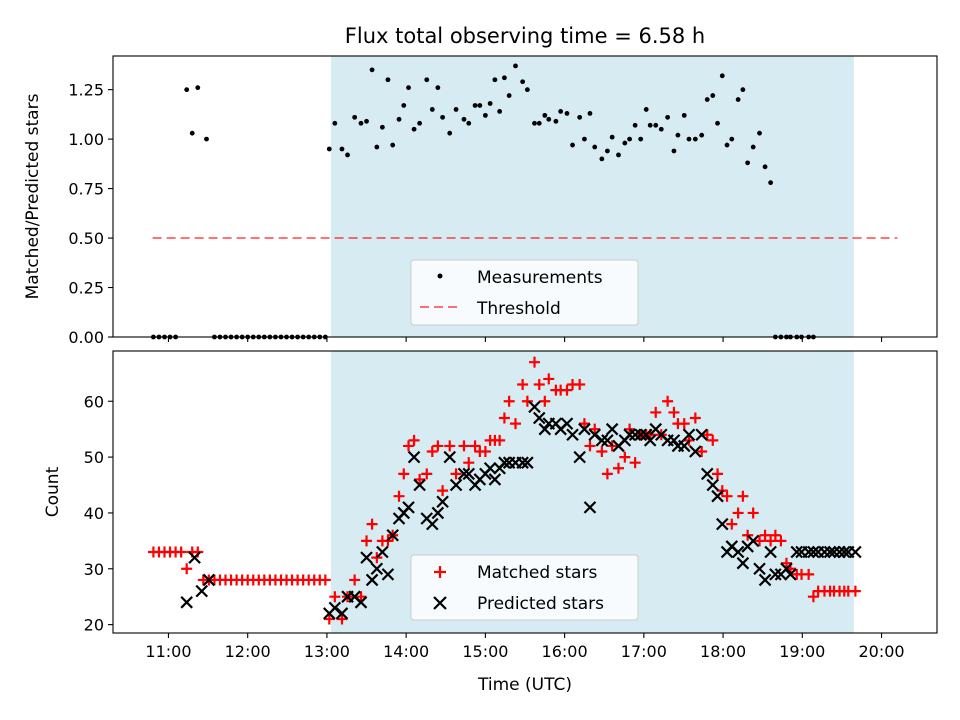 This screenshot has height=720, width=960. I want to click on x-tick-label: 11:00, so click(168, 651).